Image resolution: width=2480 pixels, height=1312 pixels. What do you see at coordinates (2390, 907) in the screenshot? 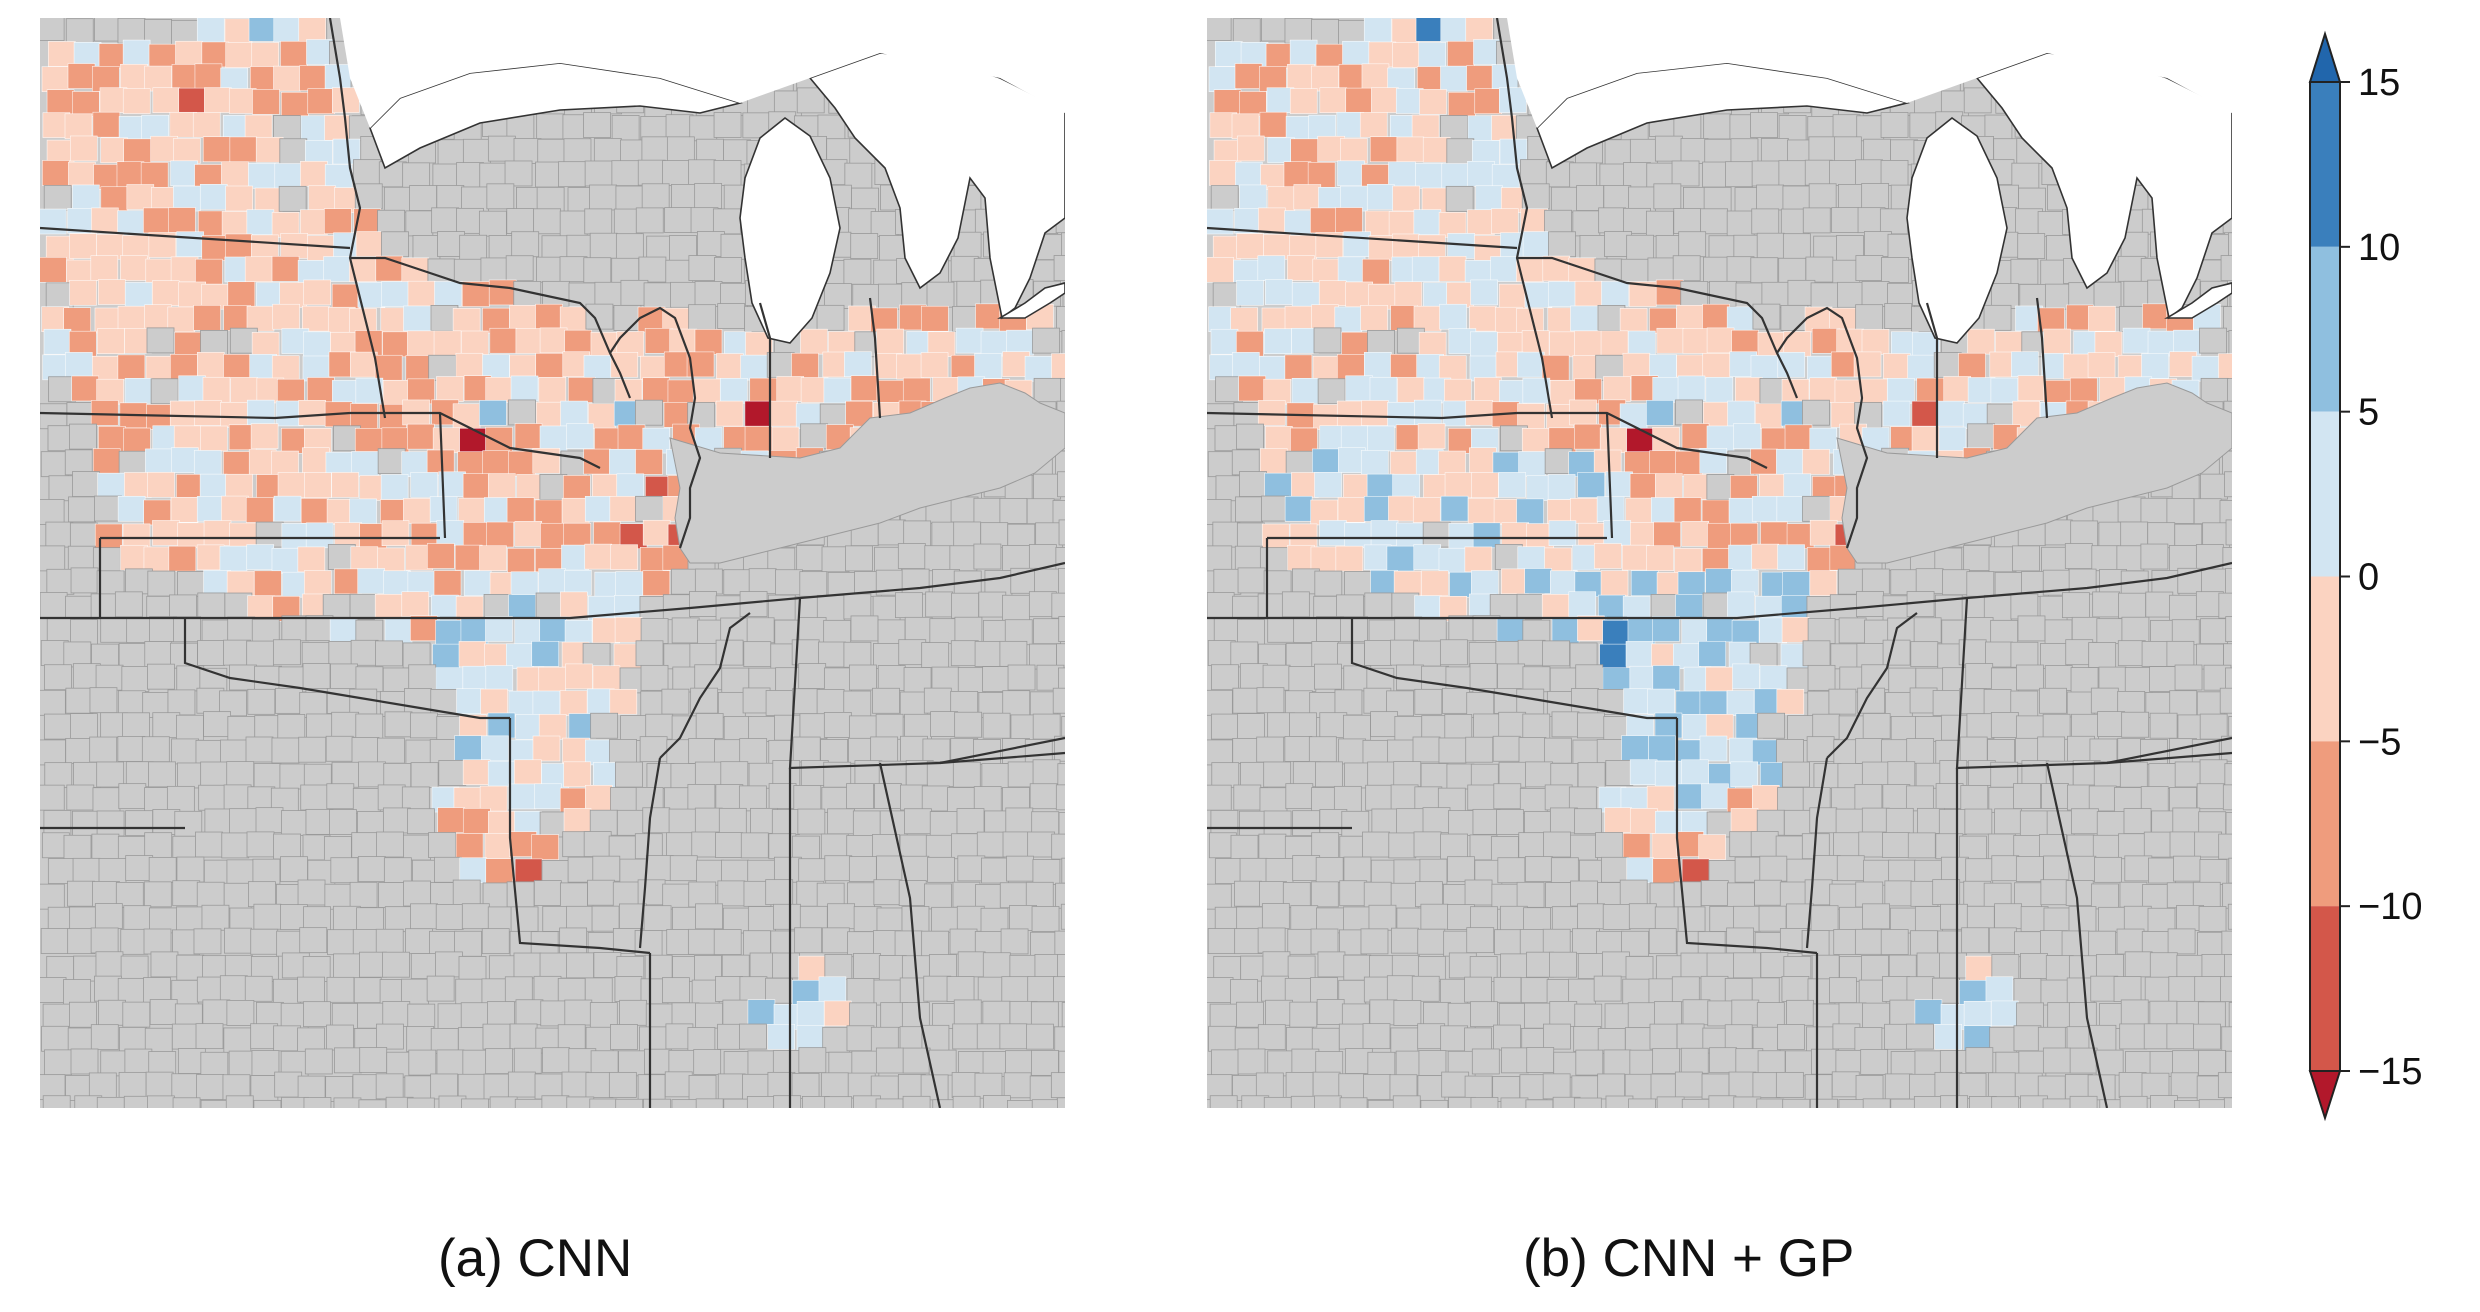
I see `colorbar-tick-label: −10` at bounding box center [2390, 907].